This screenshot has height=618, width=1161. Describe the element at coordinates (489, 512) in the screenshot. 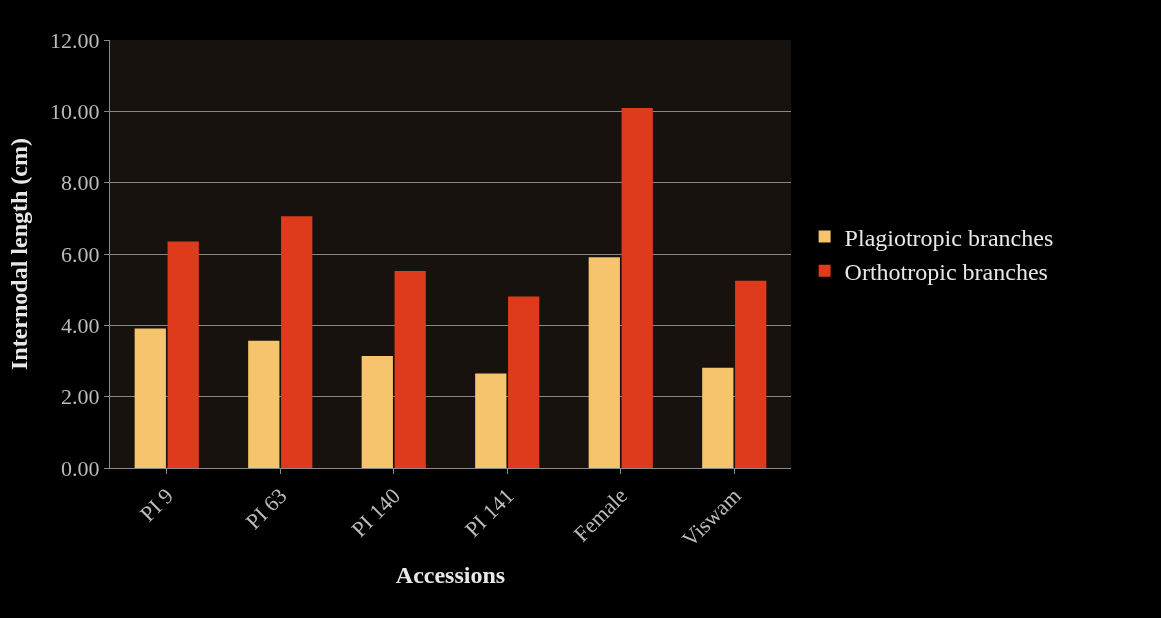

I see `x-tick-label: PI 141` at that location.